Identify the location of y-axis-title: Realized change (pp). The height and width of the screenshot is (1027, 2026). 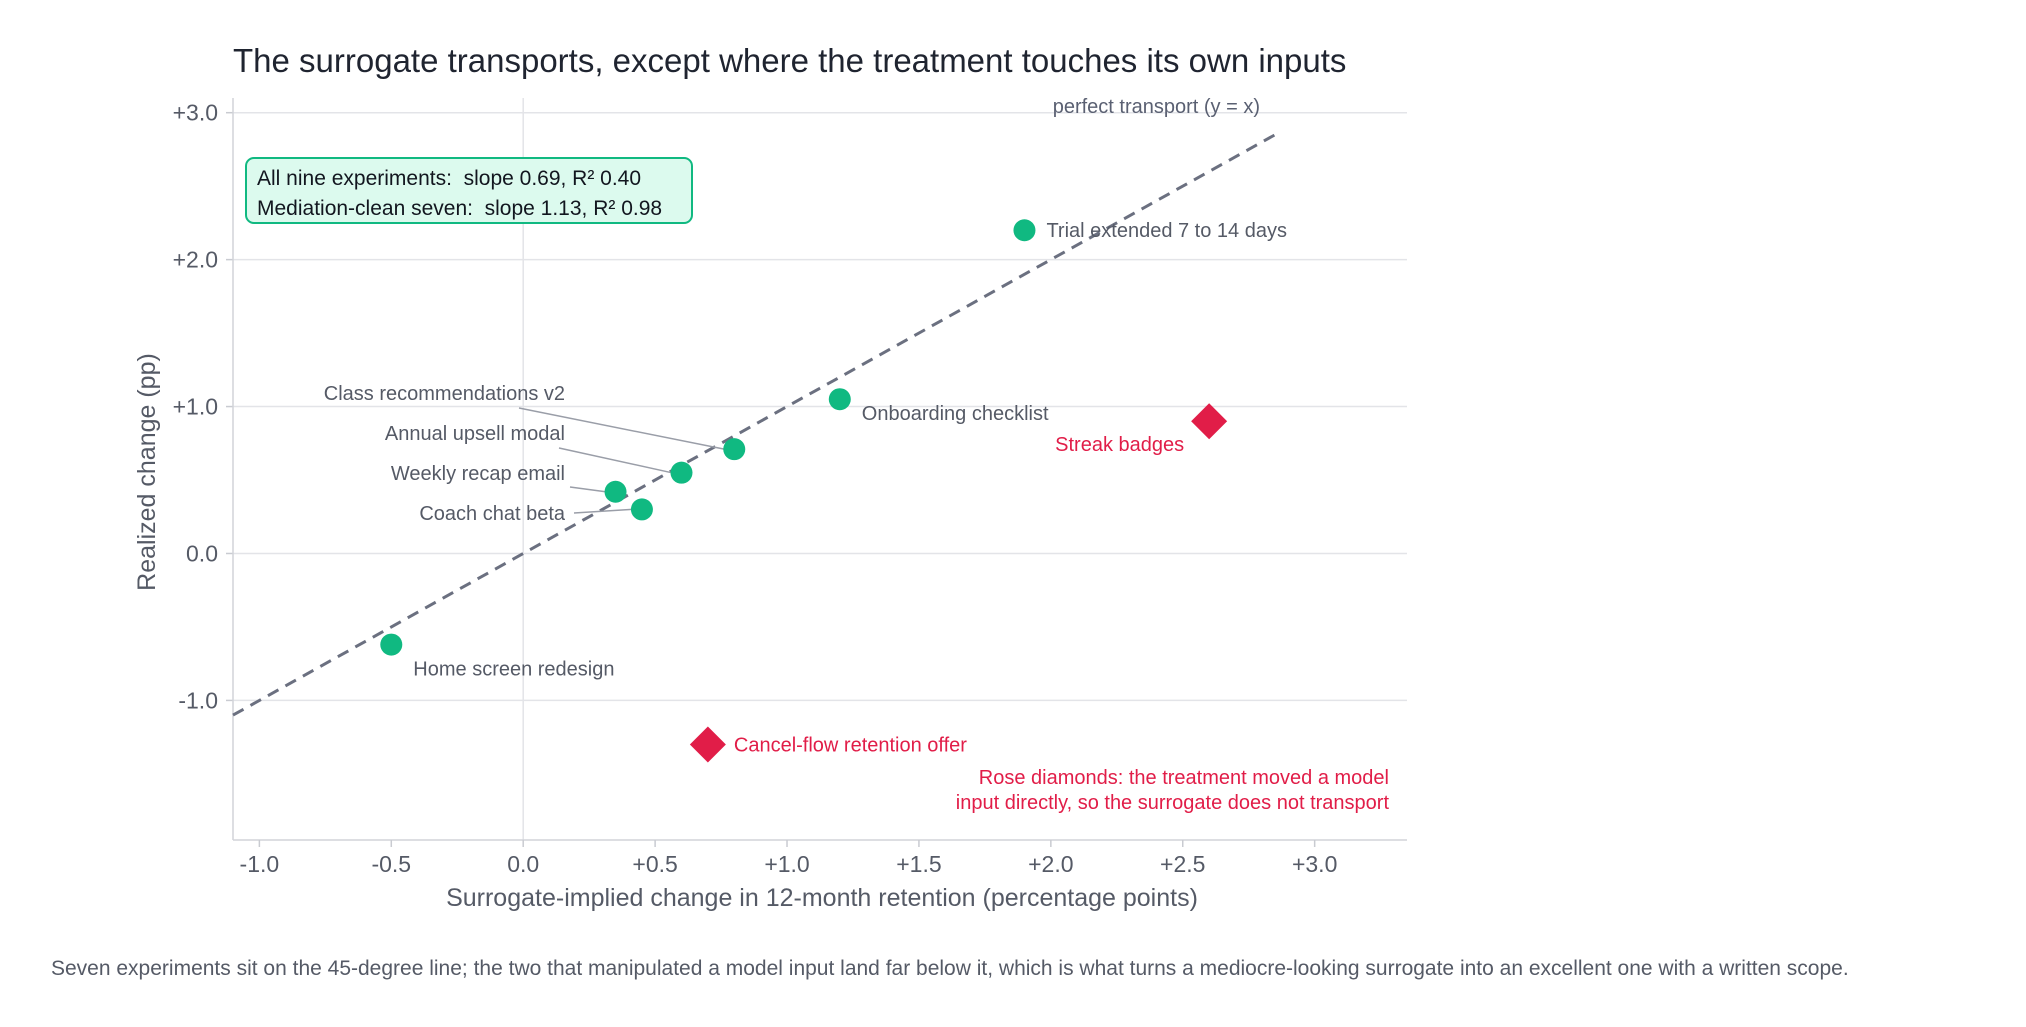
(147, 472).